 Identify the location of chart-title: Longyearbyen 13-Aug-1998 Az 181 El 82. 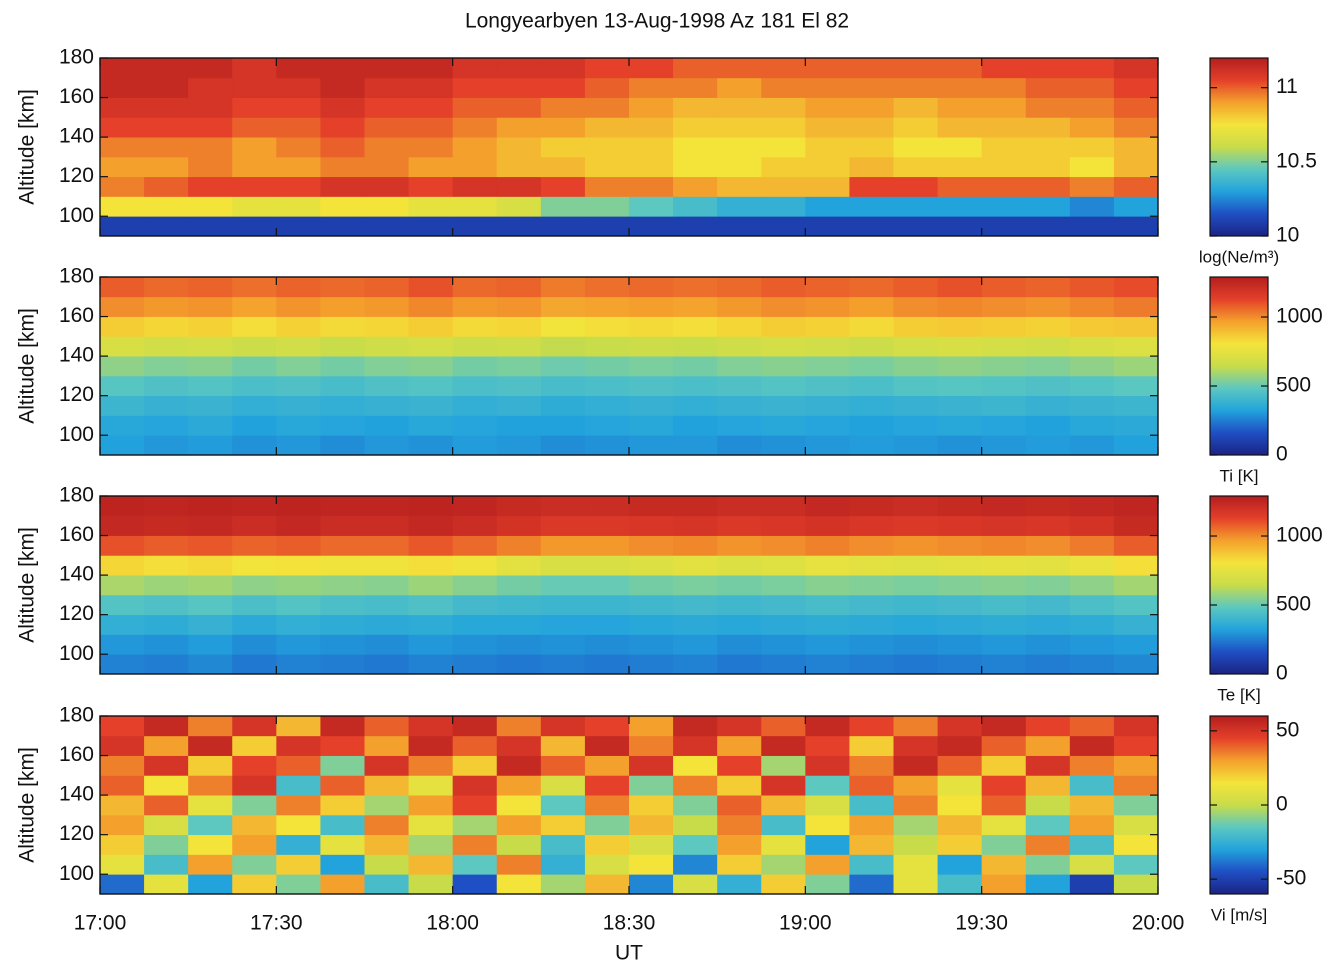
(657, 21).